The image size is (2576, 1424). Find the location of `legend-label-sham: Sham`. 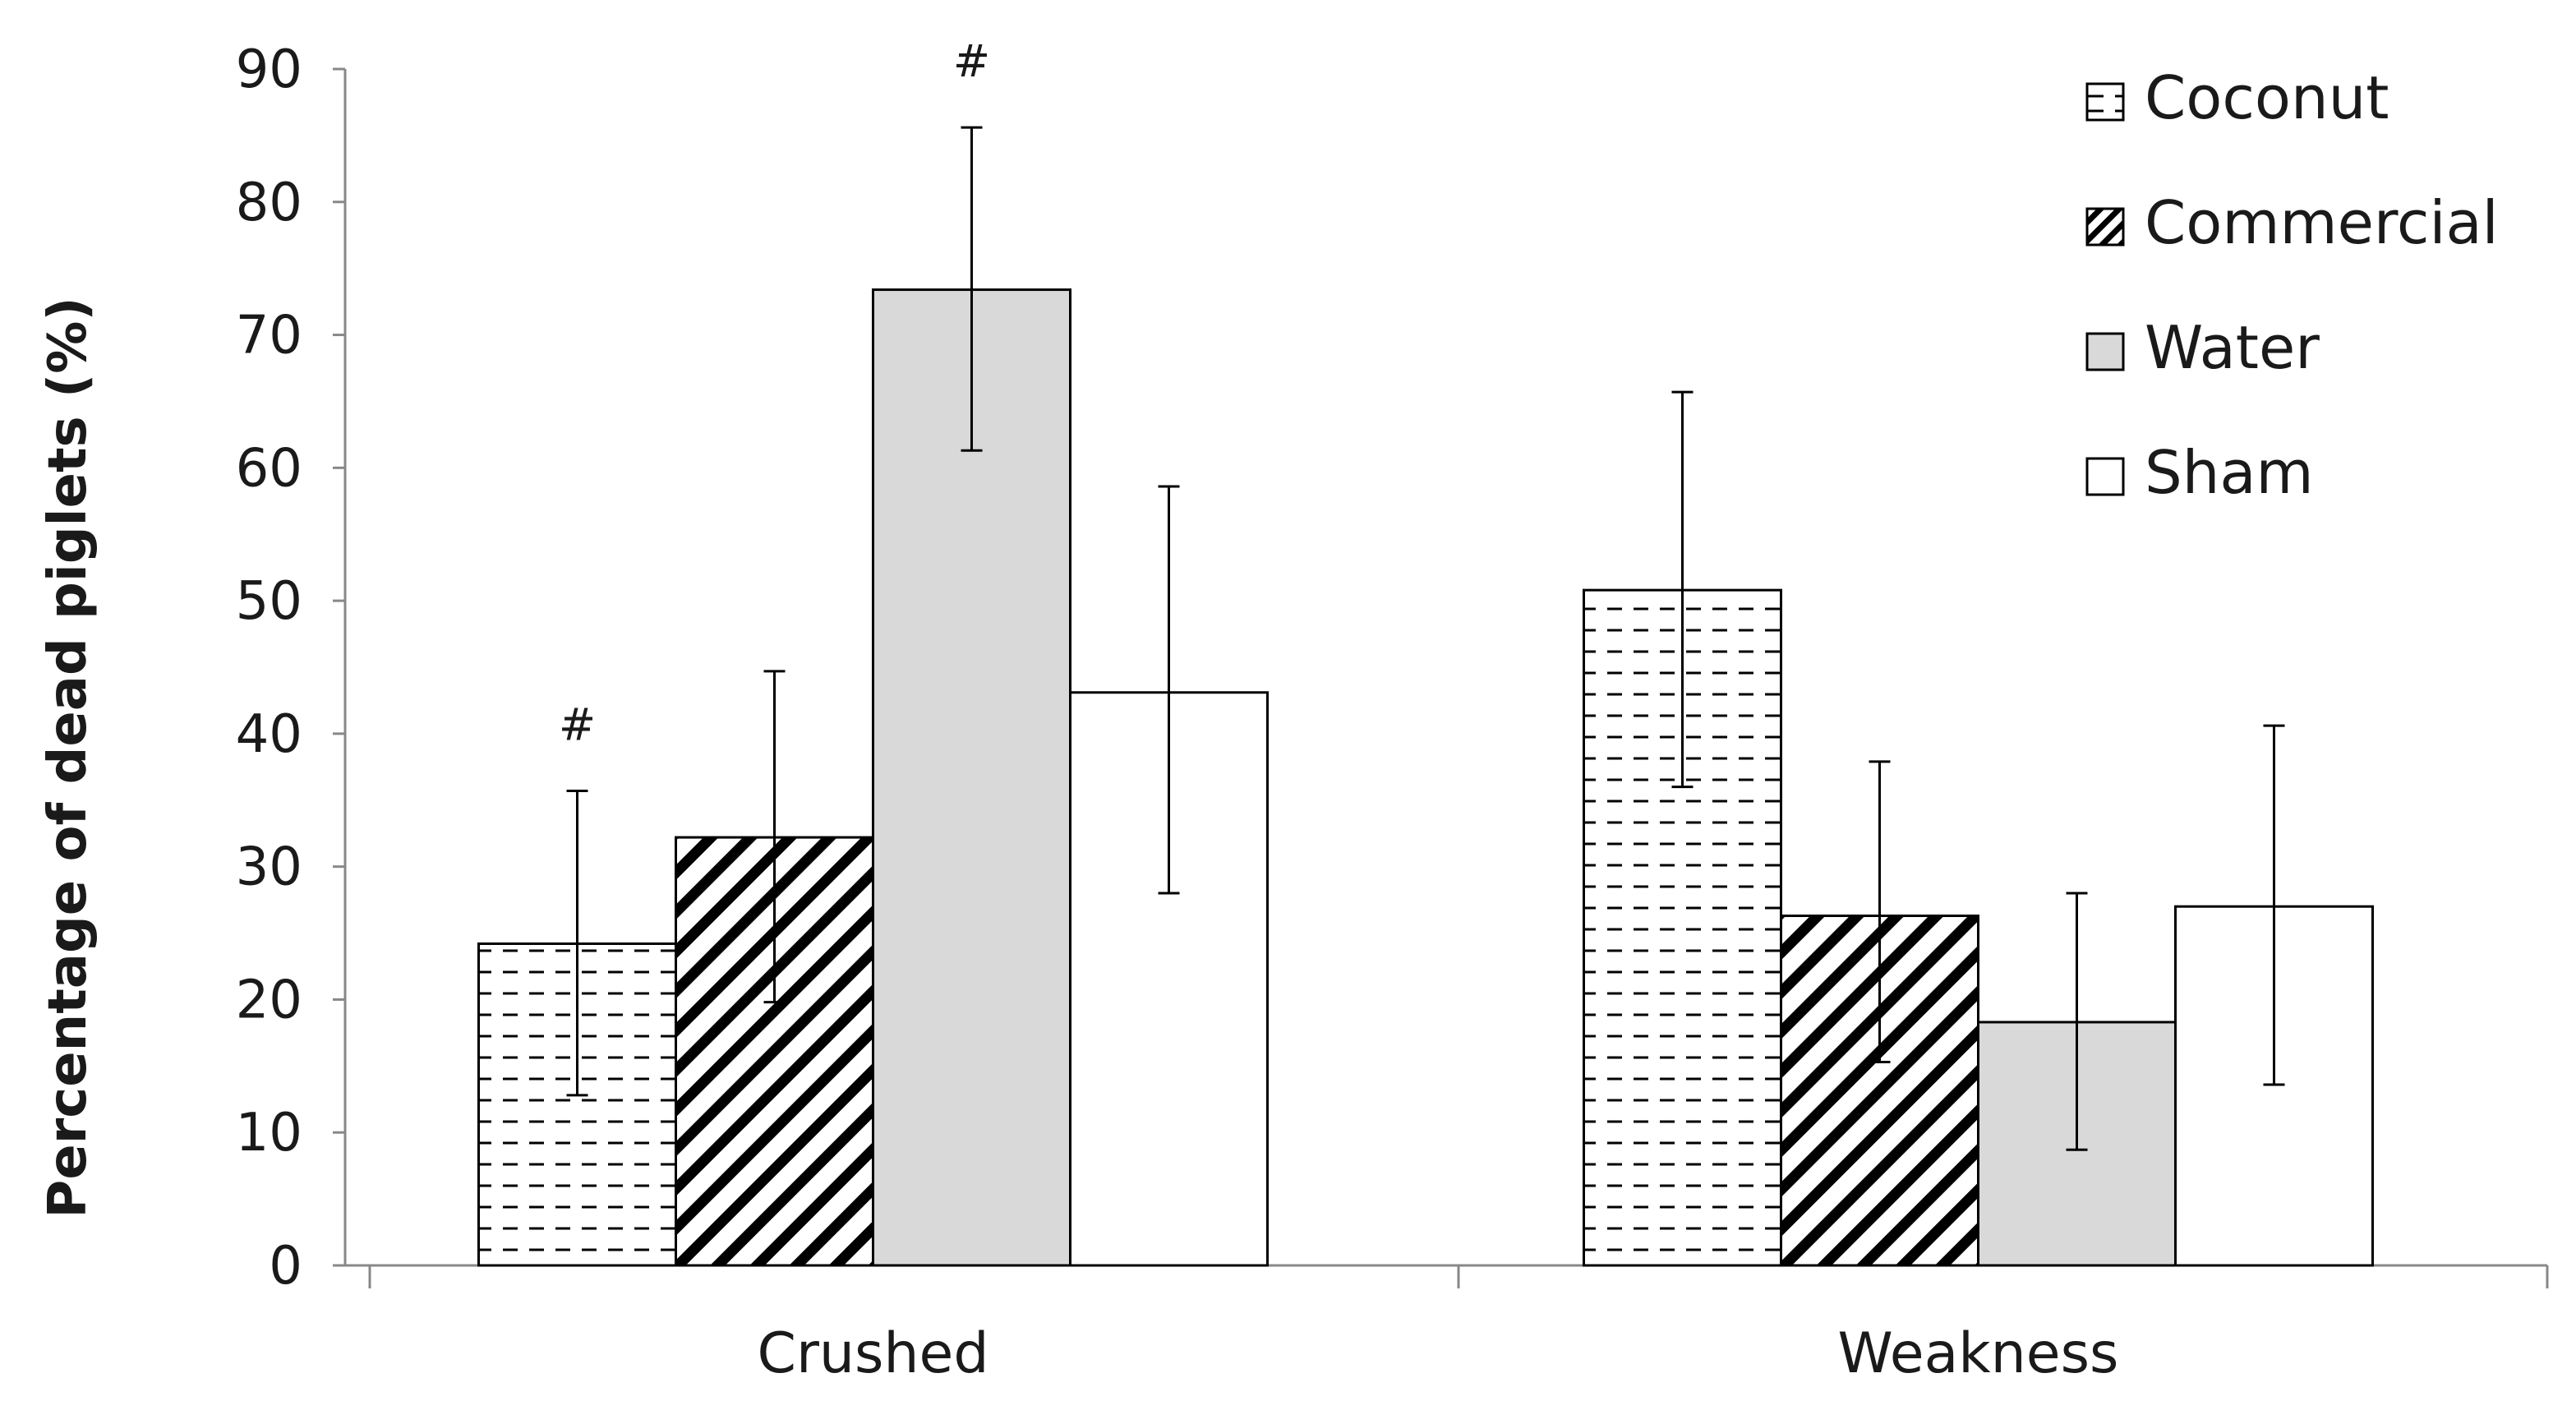

legend-label-sham: Sham is located at coordinates (2229, 473).